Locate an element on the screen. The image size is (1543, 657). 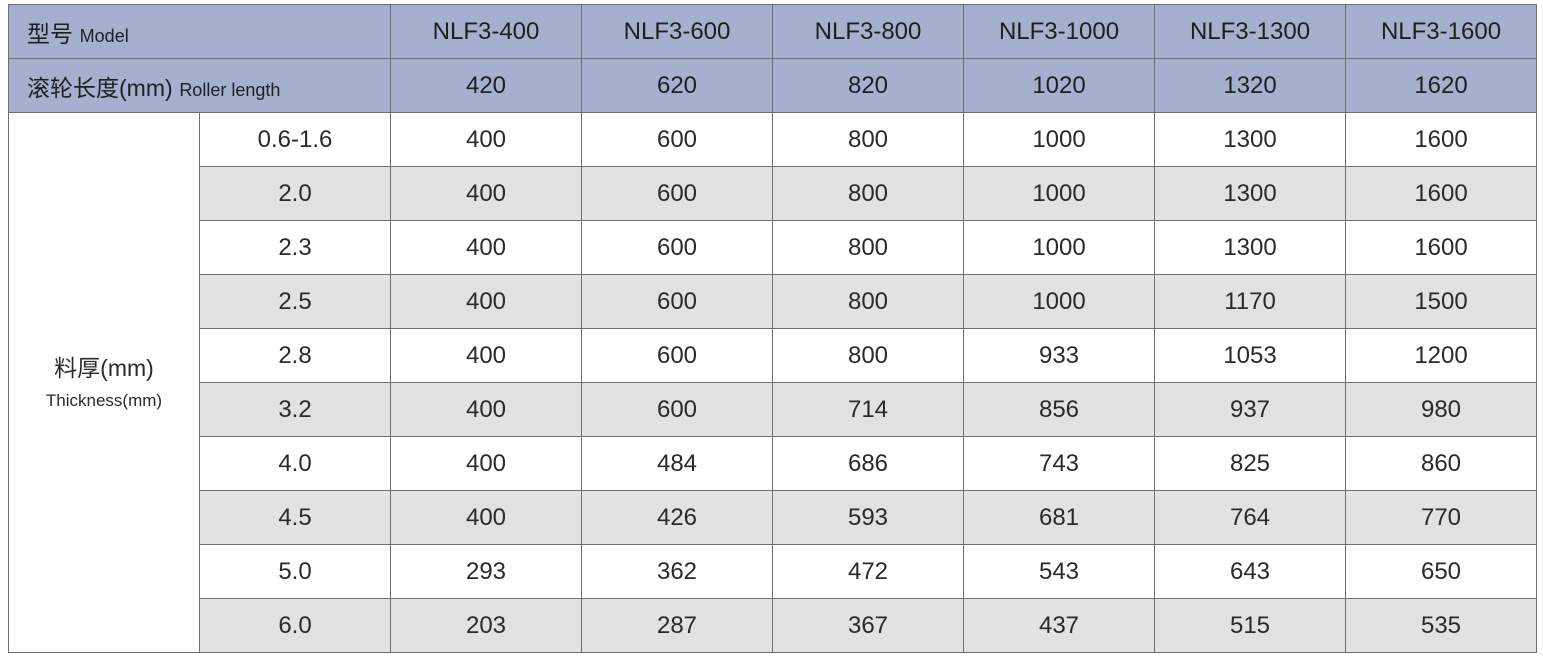
capacity-cell: 484 is located at coordinates (677, 463).